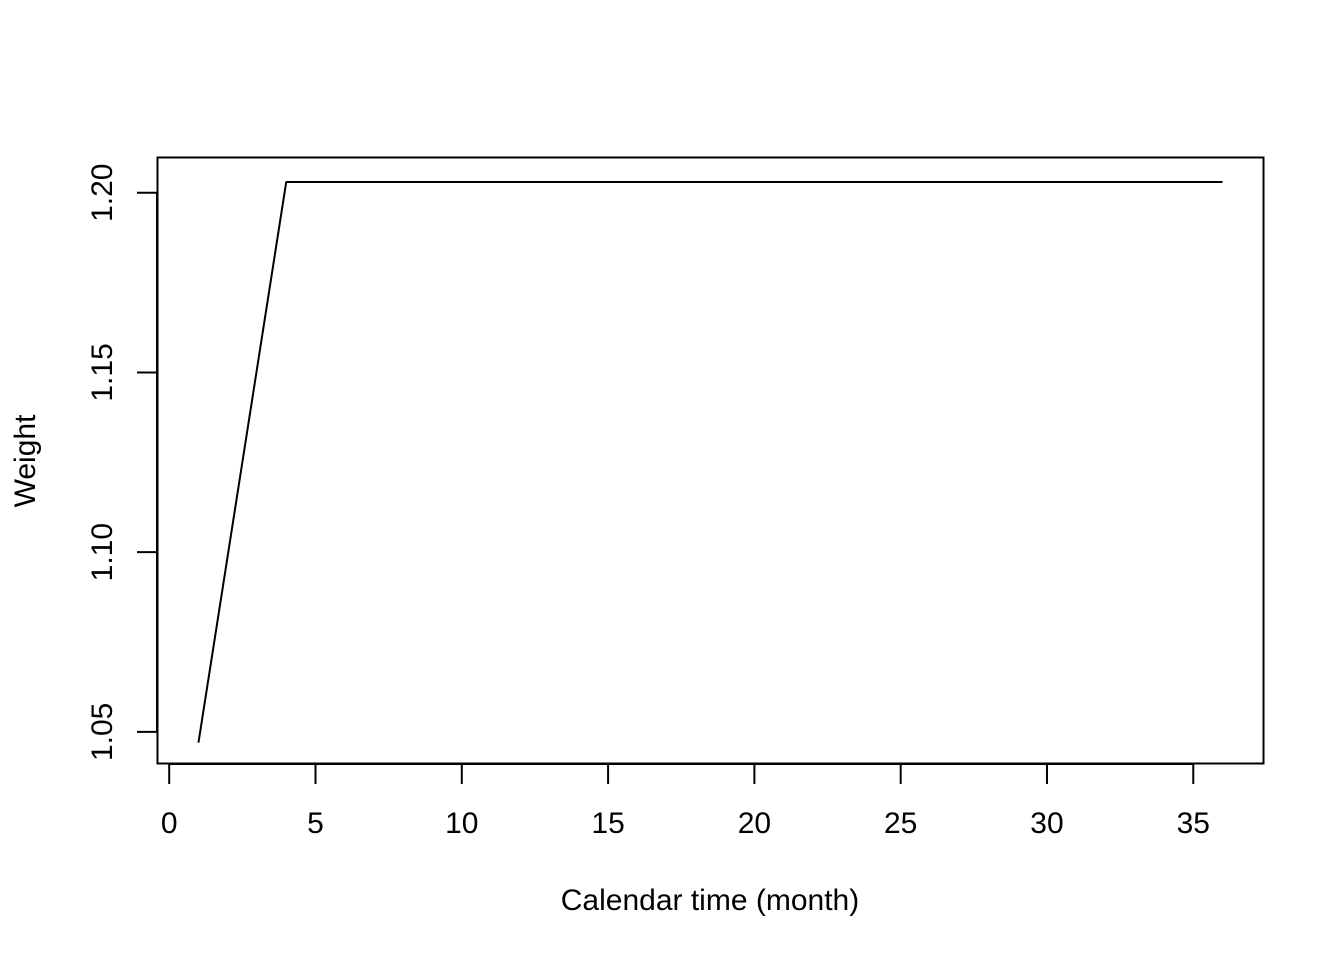 Image resolution: width=1344 pixels, height=960 pixels. I want to click on x-tick-label: 30, so click(1046, 823).